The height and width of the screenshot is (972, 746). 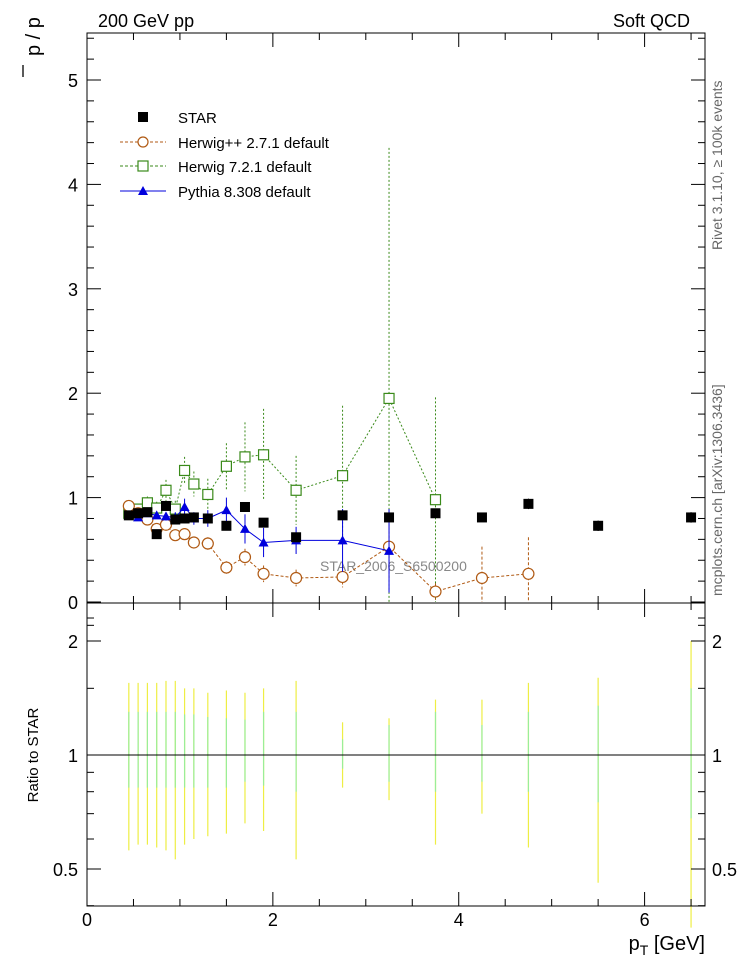 I want to click on main-ytick-label: 5, so click(x=73, y=81).